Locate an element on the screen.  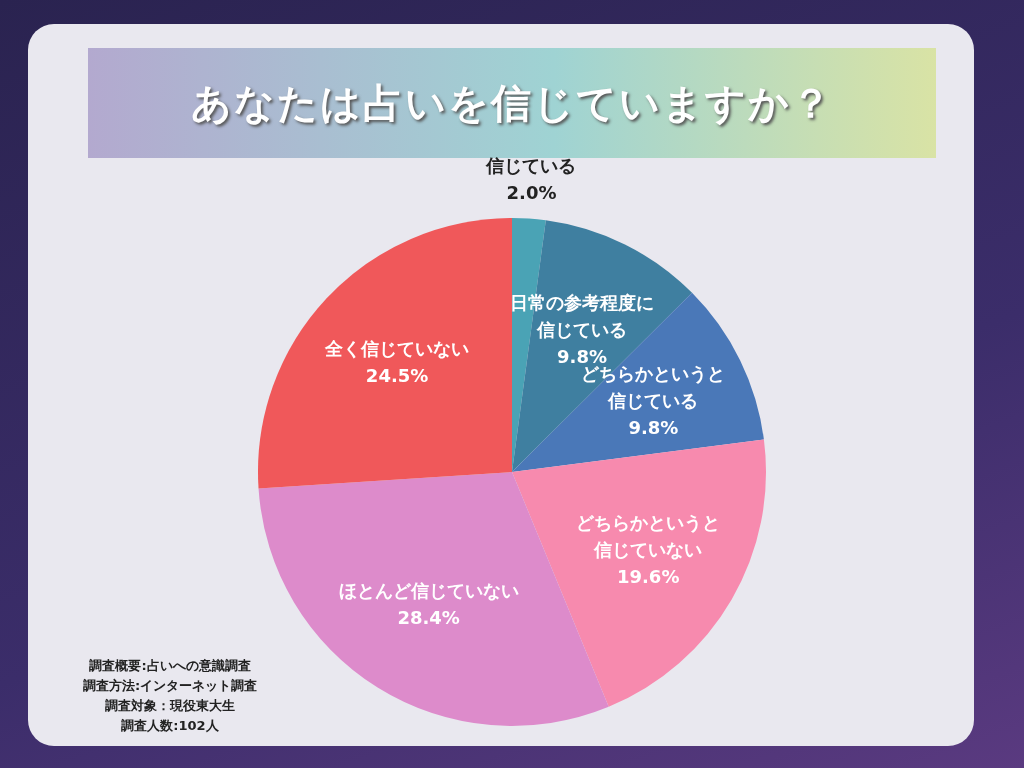
text: 調査人数:102人 is located at coordinates (170, 725).